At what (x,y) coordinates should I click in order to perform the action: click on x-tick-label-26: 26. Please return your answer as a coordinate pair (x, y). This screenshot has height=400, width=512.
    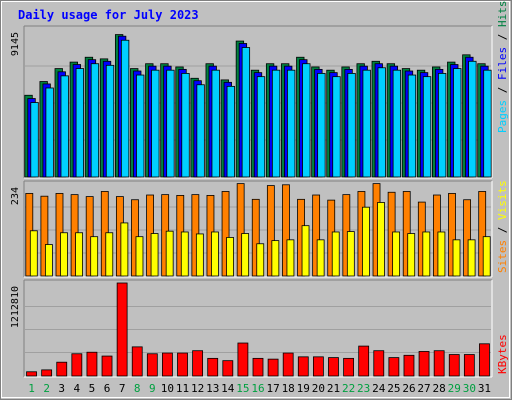
    Looking at the image, I should click on (408, 388).